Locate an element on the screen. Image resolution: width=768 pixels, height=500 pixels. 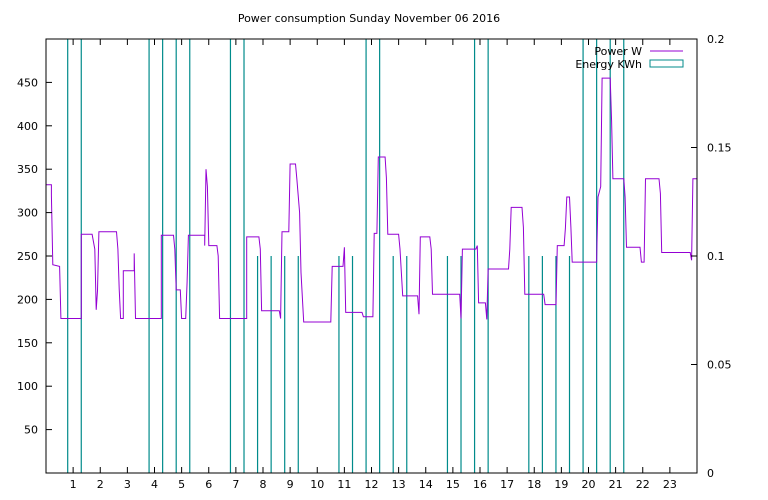
y-tick-label: 50 is located at coordinates (31, 430).